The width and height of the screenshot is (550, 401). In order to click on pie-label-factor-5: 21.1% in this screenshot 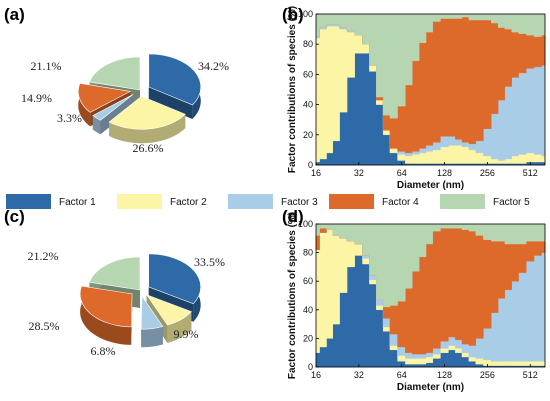, I will do `click(46, 66)`.